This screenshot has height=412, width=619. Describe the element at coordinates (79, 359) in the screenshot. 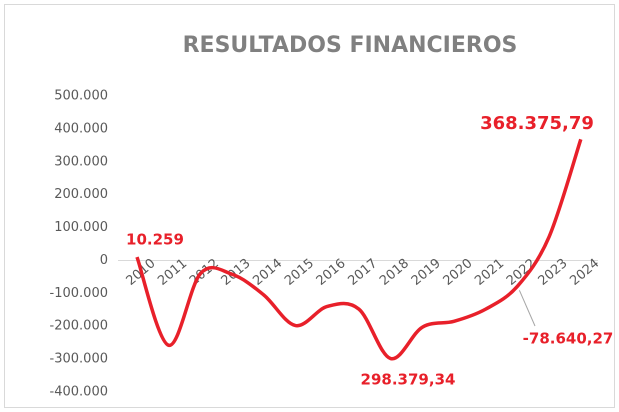

I see `y-tick-label: -300.000` at that location.